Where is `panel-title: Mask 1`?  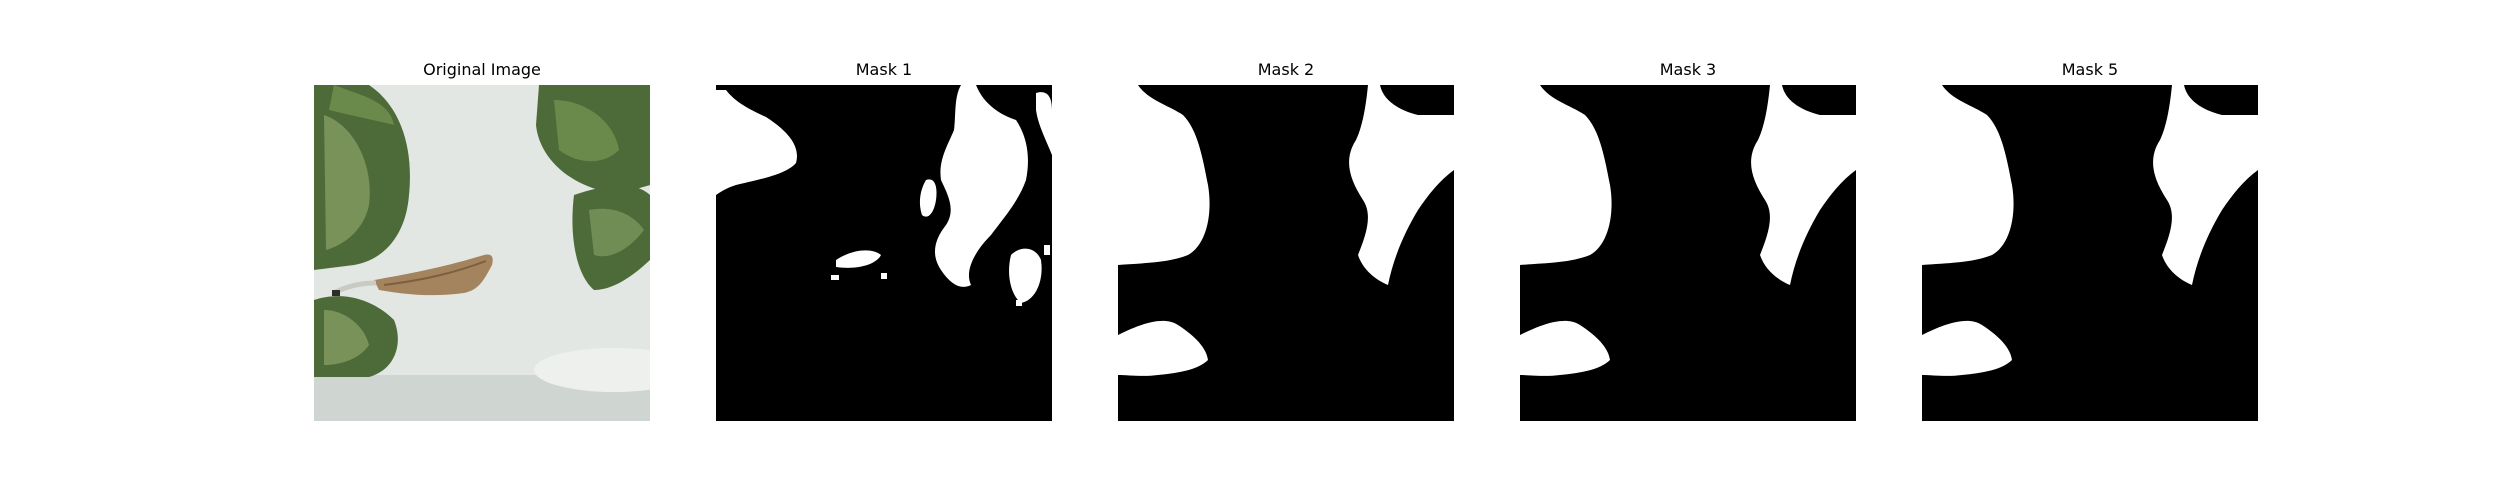
panel-title: Mask 1 is located at coordinates (884, 69).